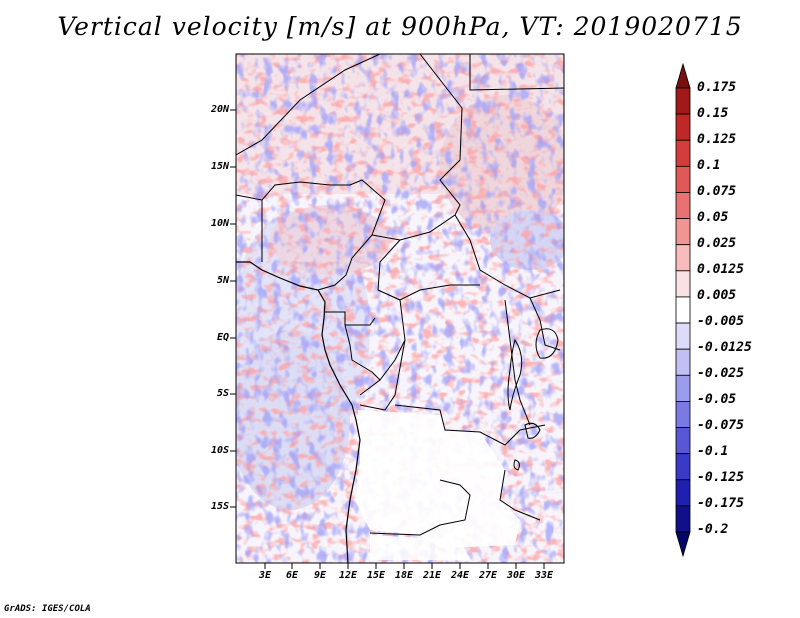 The height and width of the screenshot is (618, 800). I want to click on lon-label: 33E, so click(544, 575).